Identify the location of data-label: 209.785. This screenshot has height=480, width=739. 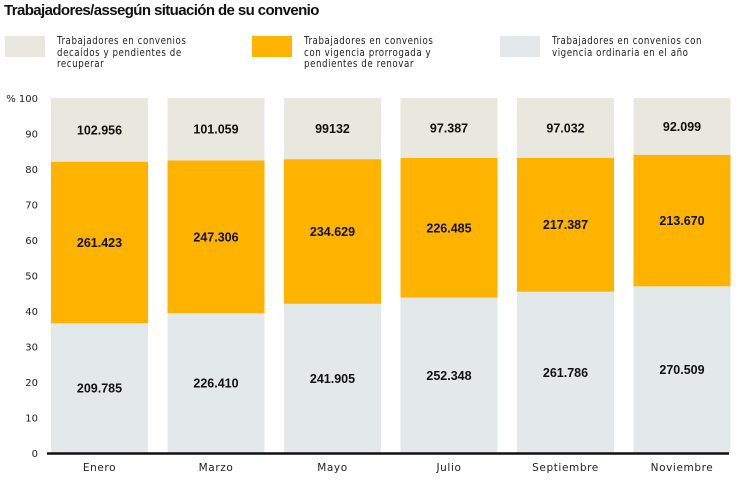
(99, 389).